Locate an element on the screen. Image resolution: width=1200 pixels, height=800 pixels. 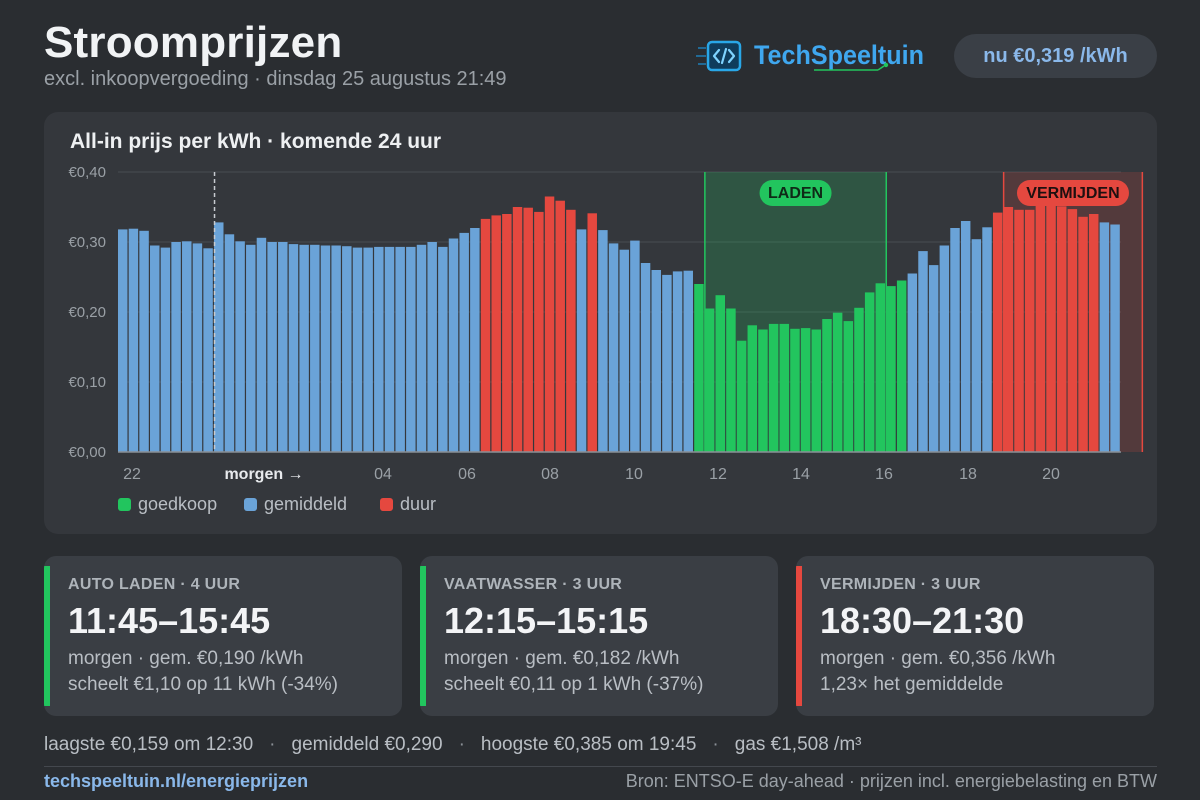
legend-swatch is located at coordinates (124, 504).